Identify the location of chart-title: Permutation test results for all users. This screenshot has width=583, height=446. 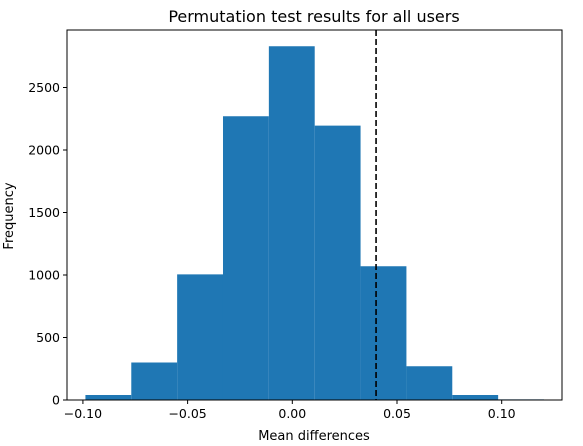
(313, 16).